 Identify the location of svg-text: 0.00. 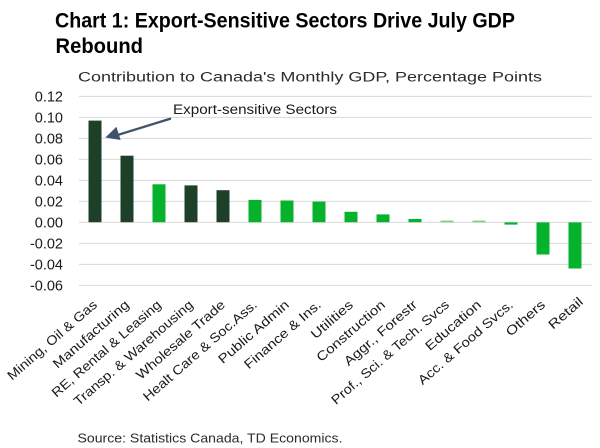
(49, 224).